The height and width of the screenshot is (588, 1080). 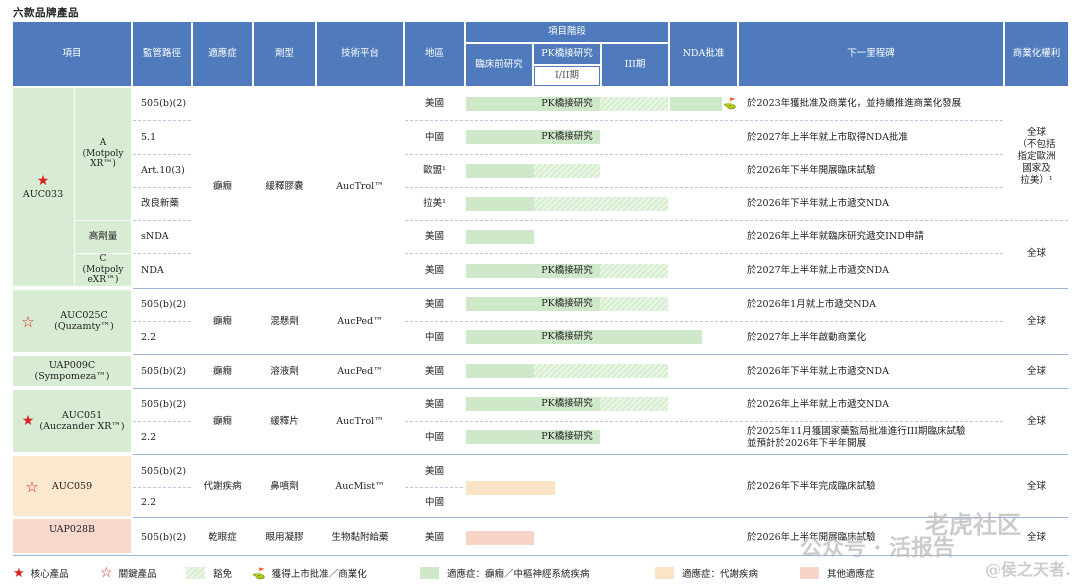 I want to click on approved-icon: ⛳, so click(x=259, y=573).